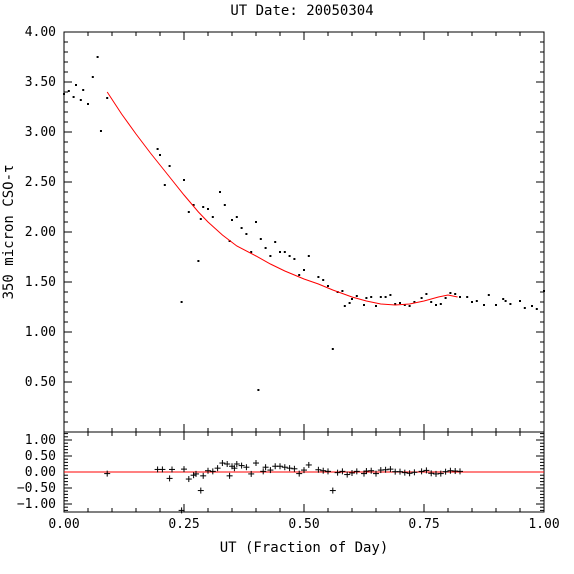 This screenshot has height=574, width=574. What do you see at coordinates (36, 504) in the screenshot?
I see `residual-y-tick-label: −1.00` at bounding box center [36, 504].